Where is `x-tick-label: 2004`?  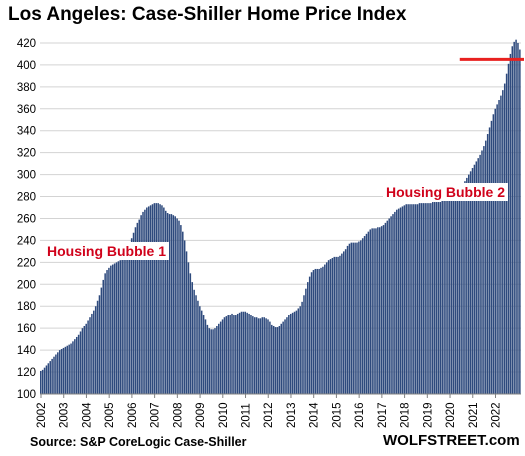
x-tick-label: 2004 is located at coordinates (87, 415).